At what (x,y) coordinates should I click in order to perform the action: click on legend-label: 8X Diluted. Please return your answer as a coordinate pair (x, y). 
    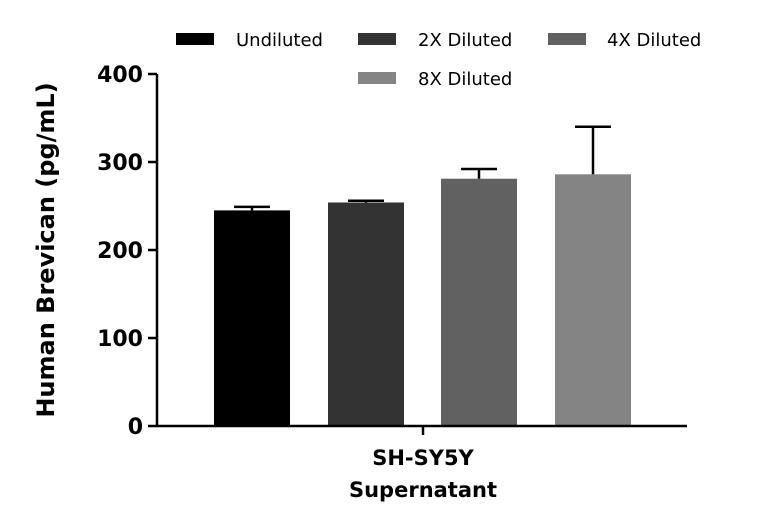
    Looking at the image, I should click on (465, 79).